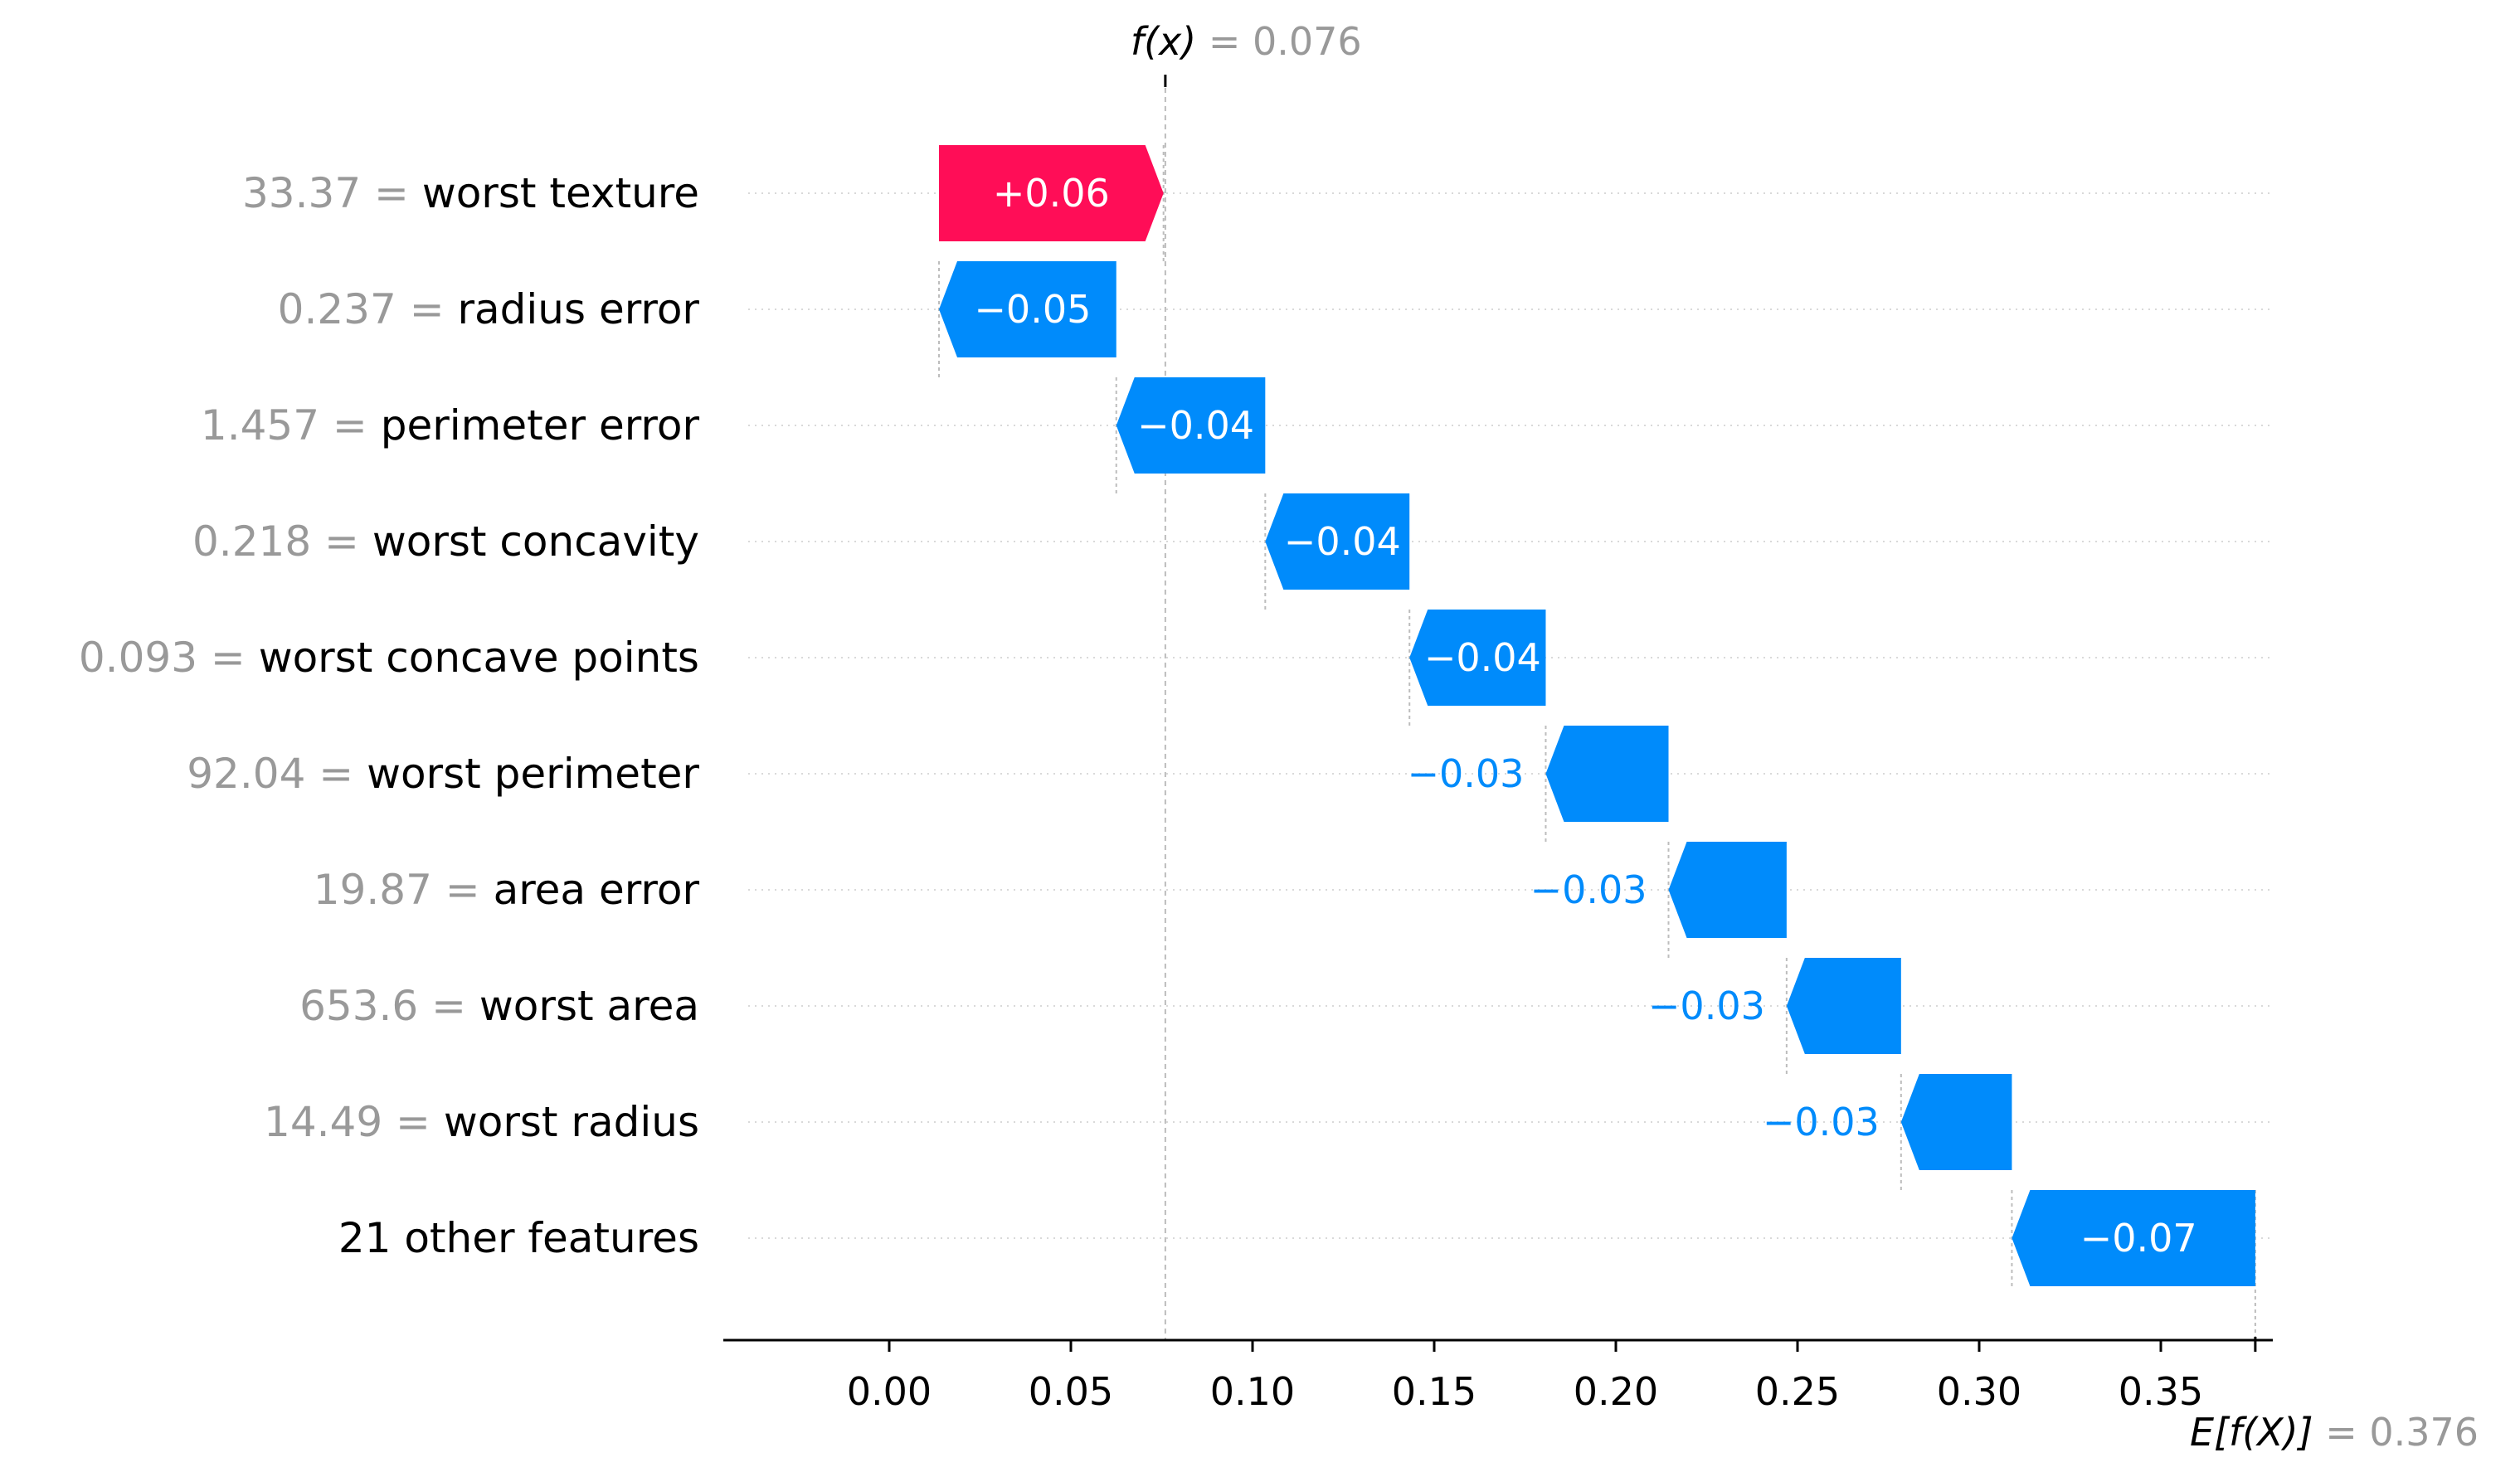  Describe the element at coordinates (1797, 1391) in the screenshot. I see `x-tick-label: 0.25` at that location.